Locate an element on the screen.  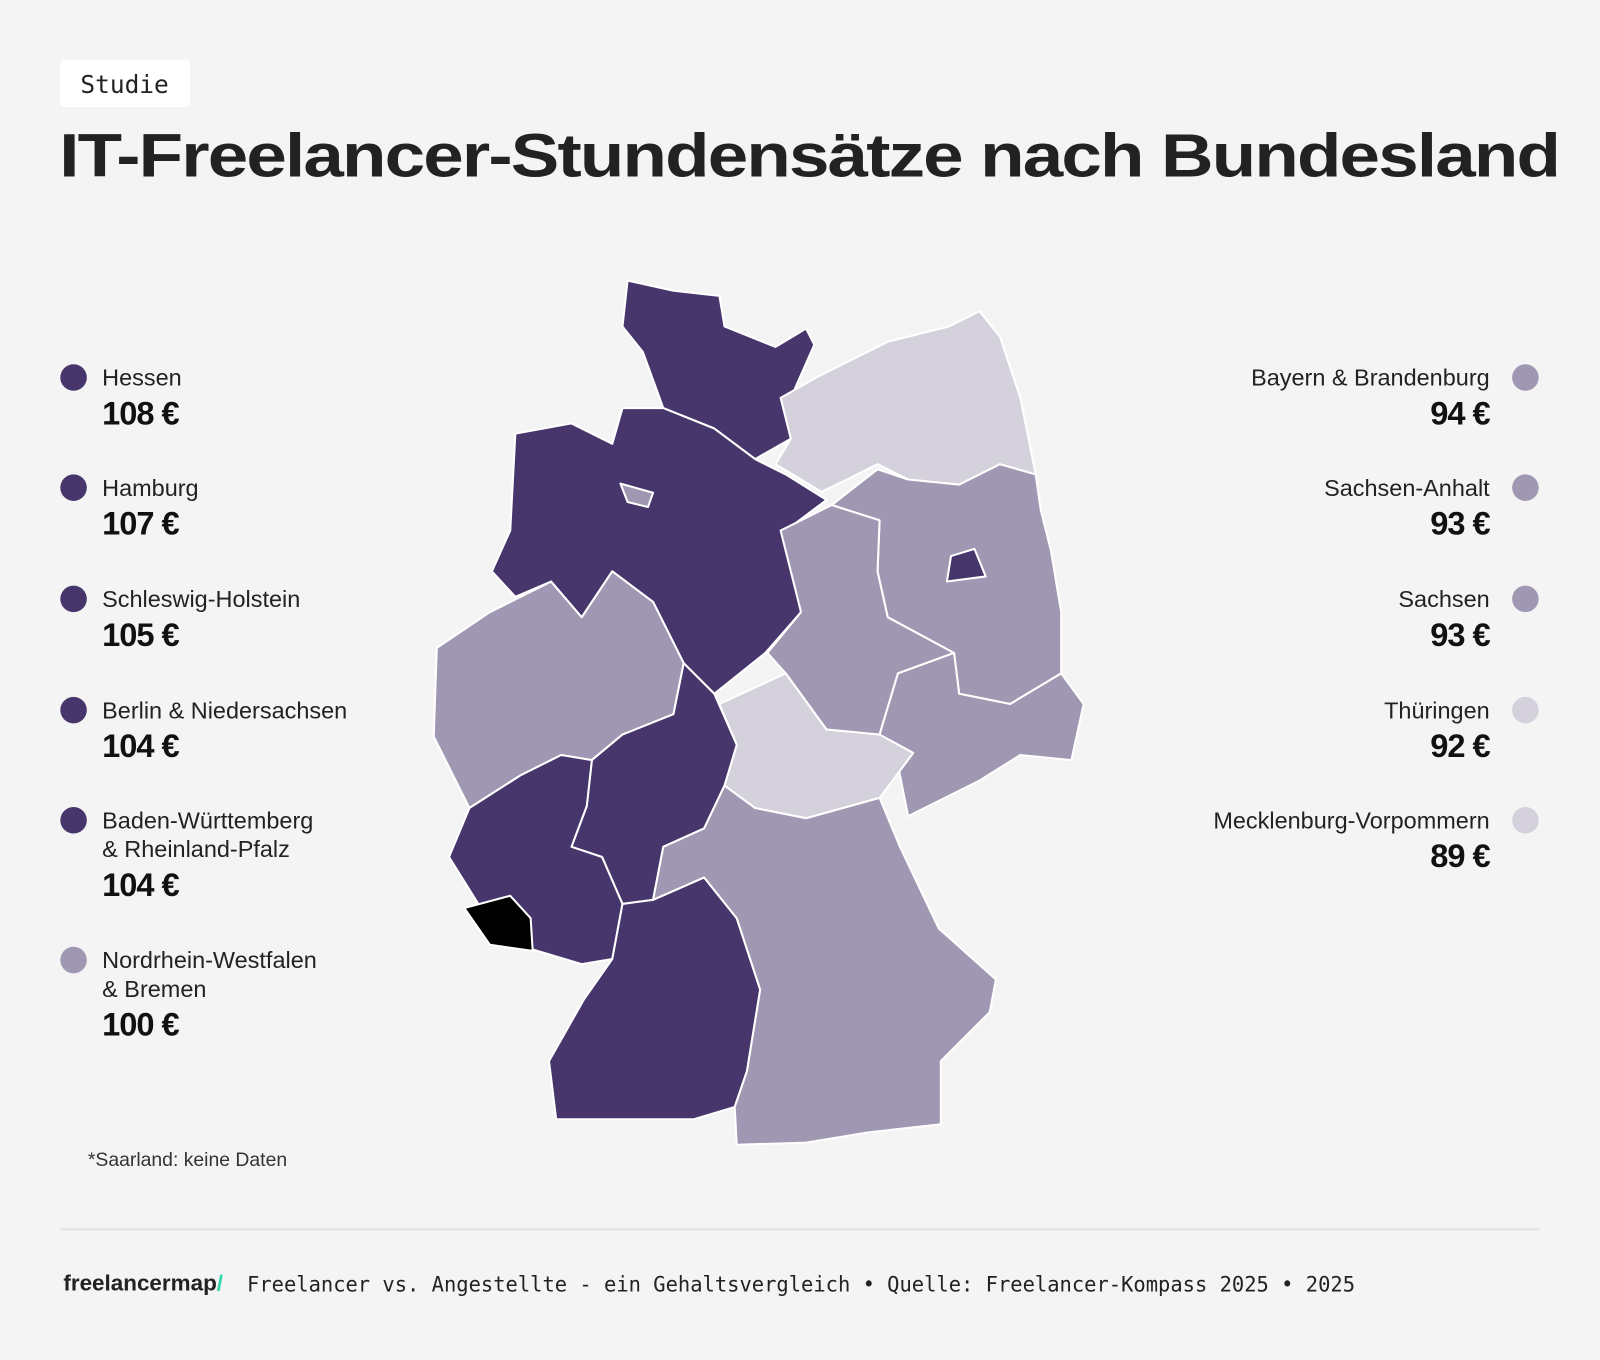
legend-label: Mecklenburg-Vorpommern is located at coordinates (1351, 820).